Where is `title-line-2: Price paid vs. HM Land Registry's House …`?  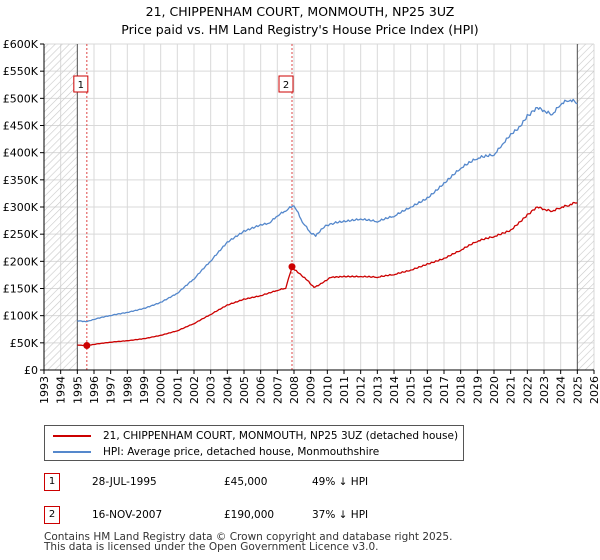
title-line-2: Price paid vs. HM Land Registry's House … is located at coordinates (300, 29).